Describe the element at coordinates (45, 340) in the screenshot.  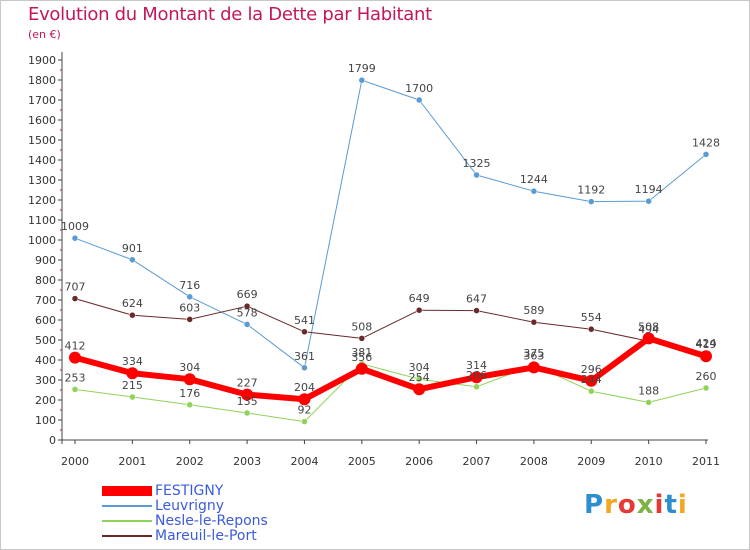
I see `y-tick-label: 500` at that location.